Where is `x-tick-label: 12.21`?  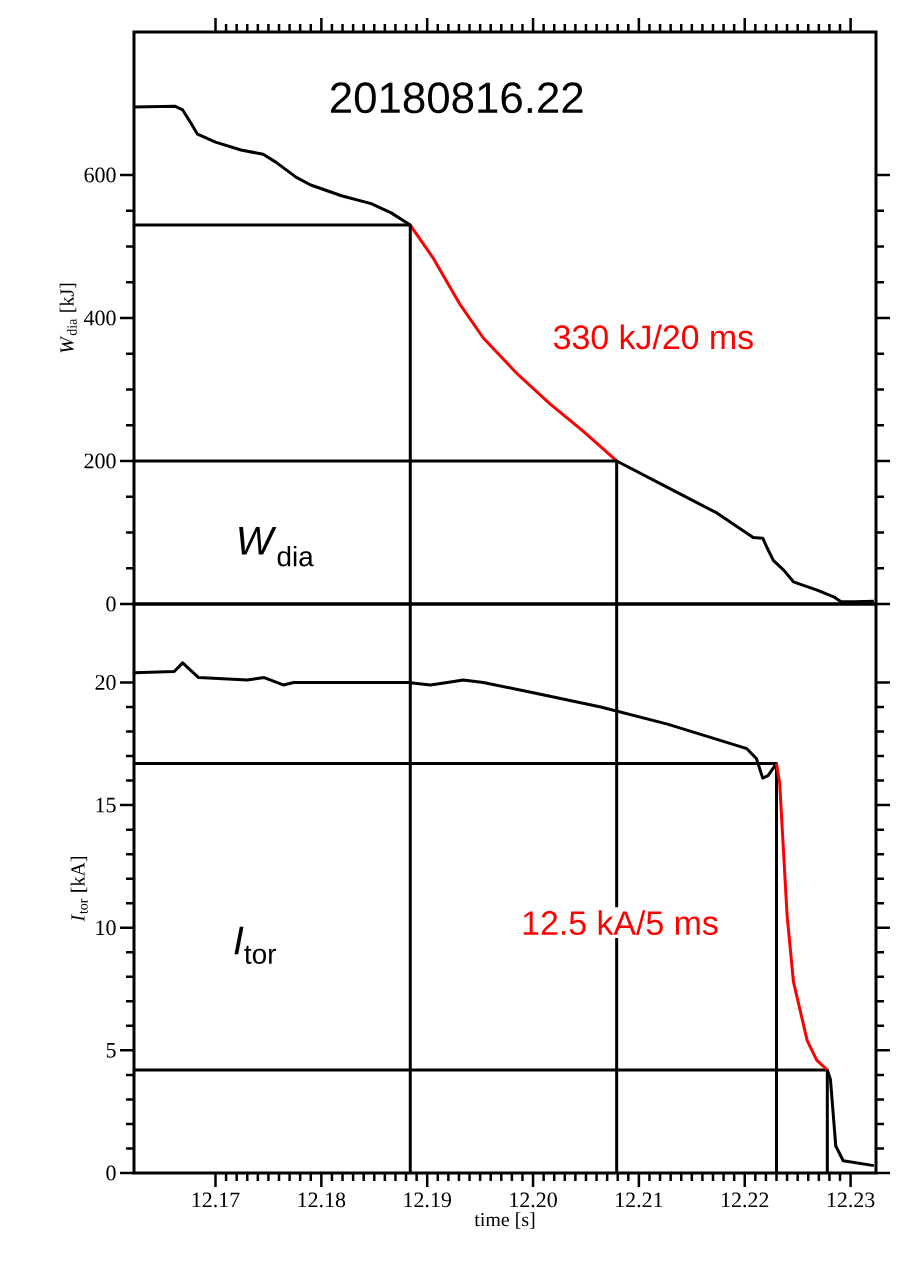
x-tick-label: 12.21 is located at coordinates (639, 1200).